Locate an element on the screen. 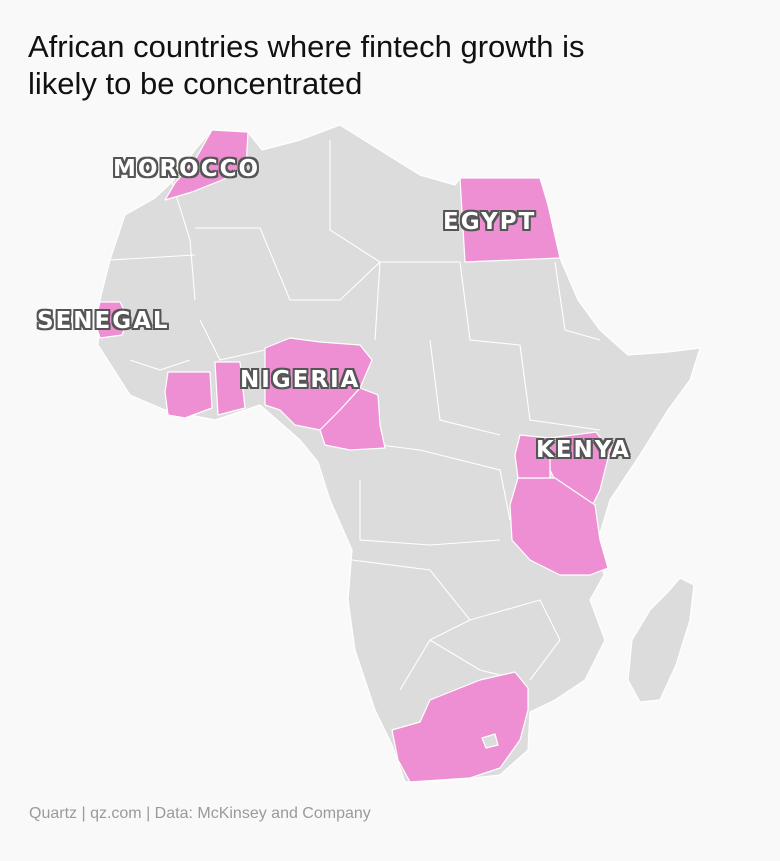 The height and width of the screenshot is (861, 780). label-senegal: SENEGAL is located at coordinates (103, 321).